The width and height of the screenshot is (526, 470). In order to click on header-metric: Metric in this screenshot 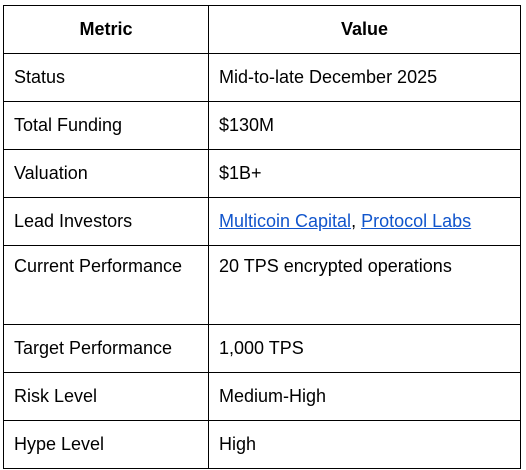, I will do `click(106, 29)`.